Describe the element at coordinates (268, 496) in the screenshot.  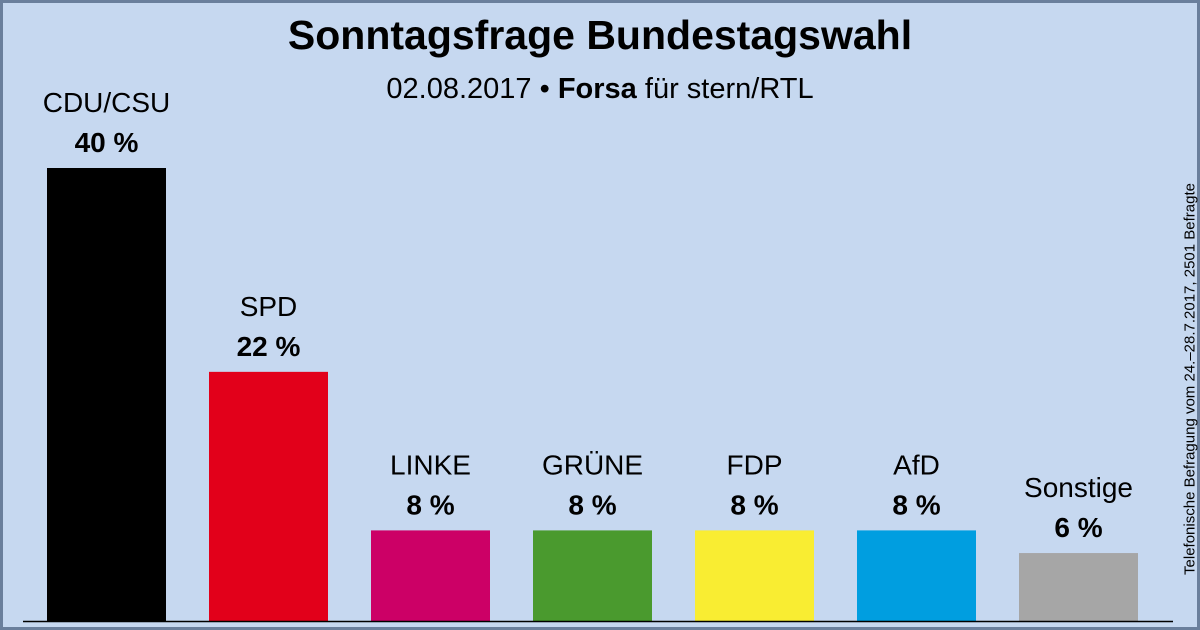
I see `bar-spd` at that location.